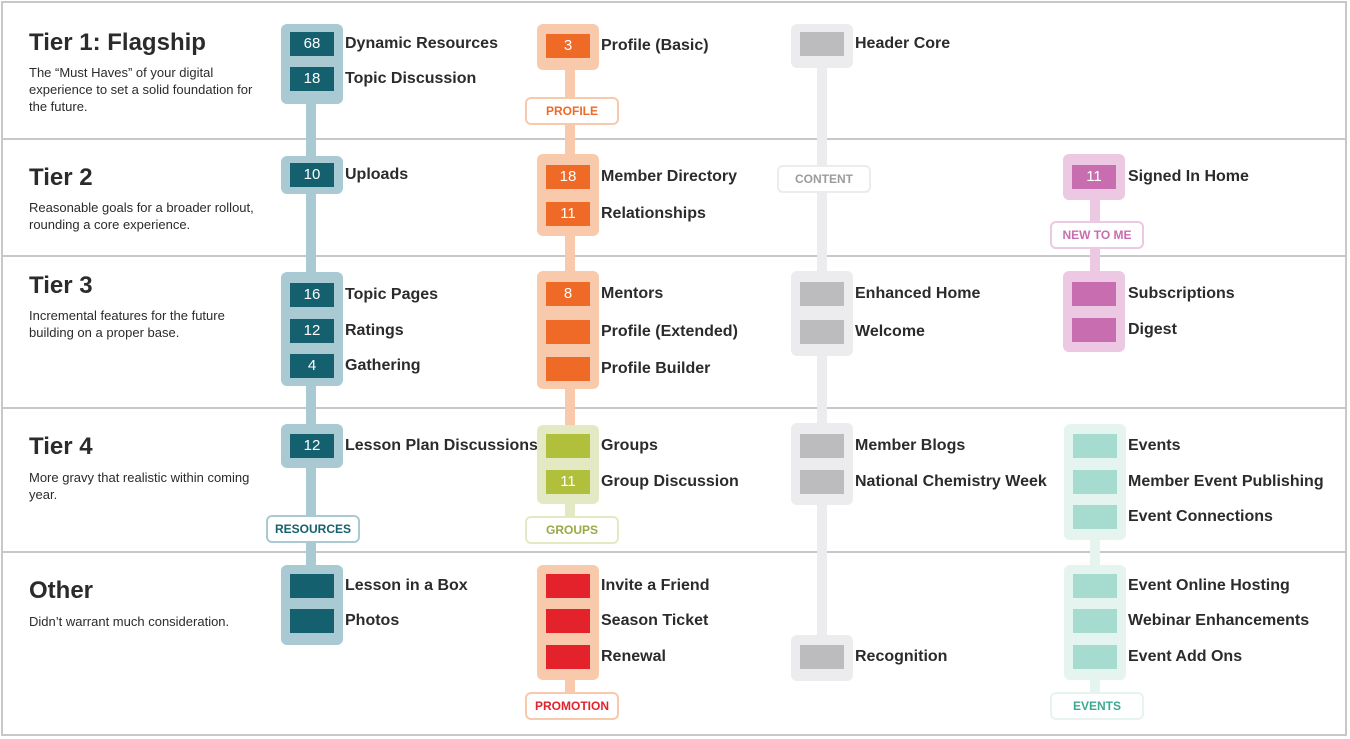 This screenshot has height=739, width=1350. I want to click on content-feature-label: National Chemistry Week, so click(951, 481).